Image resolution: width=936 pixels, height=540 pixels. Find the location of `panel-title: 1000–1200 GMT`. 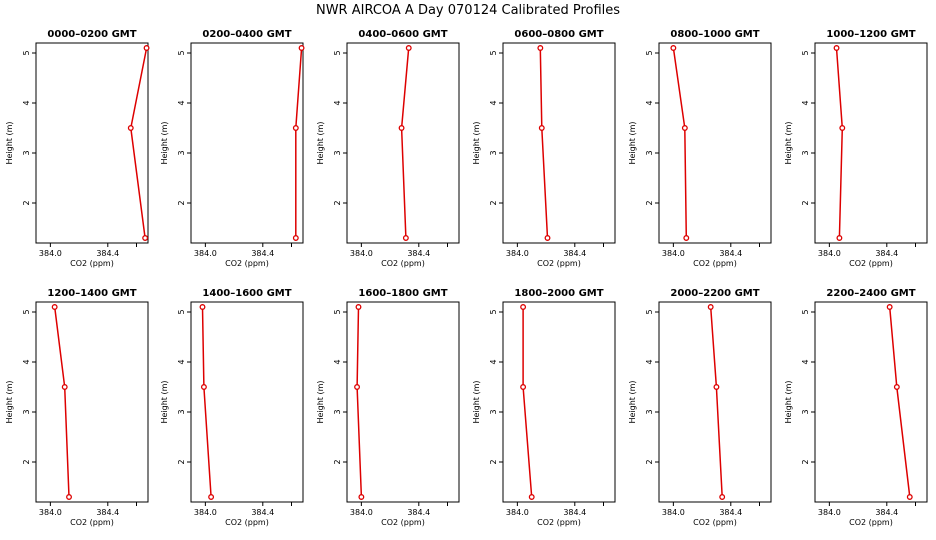

panel-title: 1000–1200 GMT is located at coordinates (870, 34).